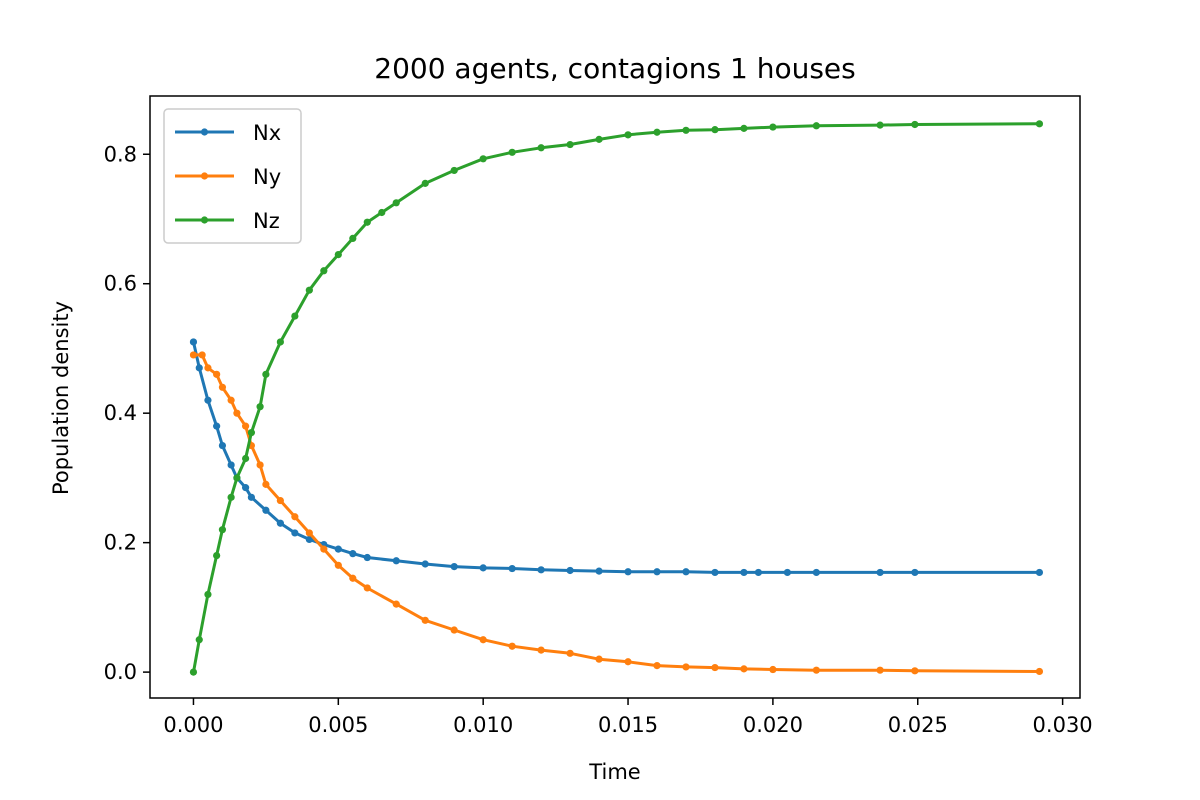 The height and width of the screenshot is (800, 1200). Describe the element at coordinates (338, 725) in the screenshot. I see `x-tick-label: 0.005` at that location.